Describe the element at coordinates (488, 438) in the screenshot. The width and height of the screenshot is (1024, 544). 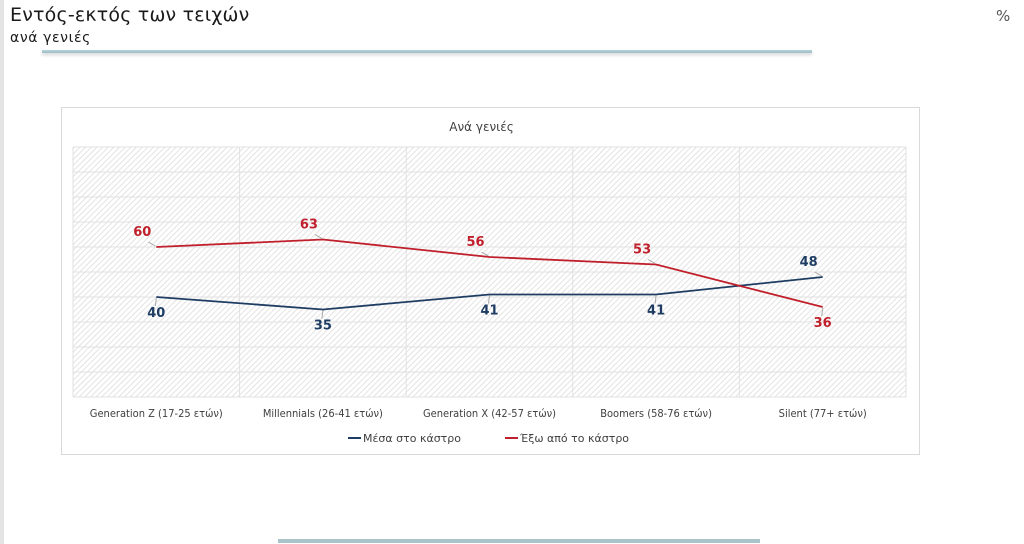
I see `legend: Μέσα στο κάστρο Έξω από το κάστρο` at that location.